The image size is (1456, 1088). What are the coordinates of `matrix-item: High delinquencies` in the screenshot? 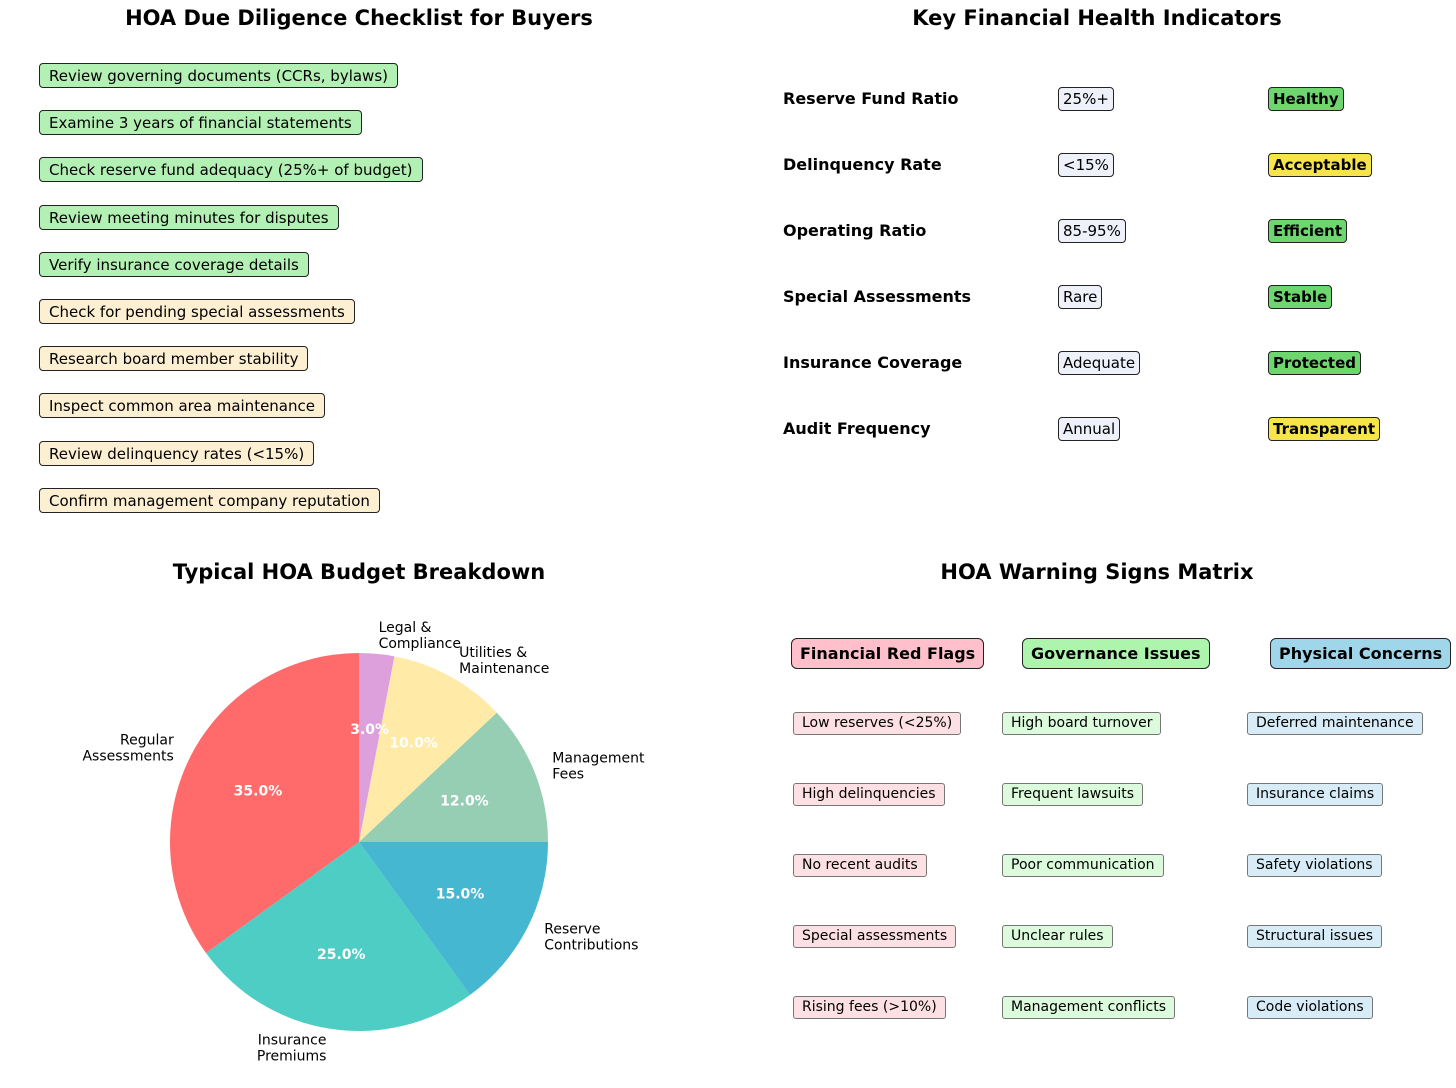 It's located at (869, 794).